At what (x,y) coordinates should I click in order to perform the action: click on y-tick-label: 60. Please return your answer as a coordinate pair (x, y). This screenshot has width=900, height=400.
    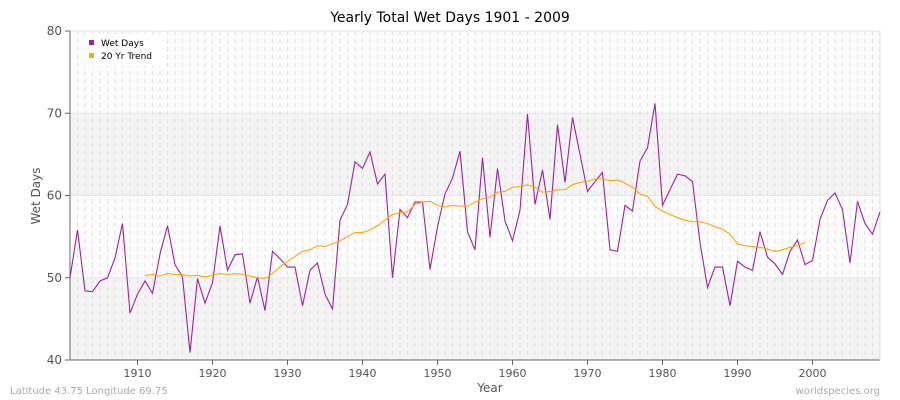
    Looking at the image, I should click on (54, 196).